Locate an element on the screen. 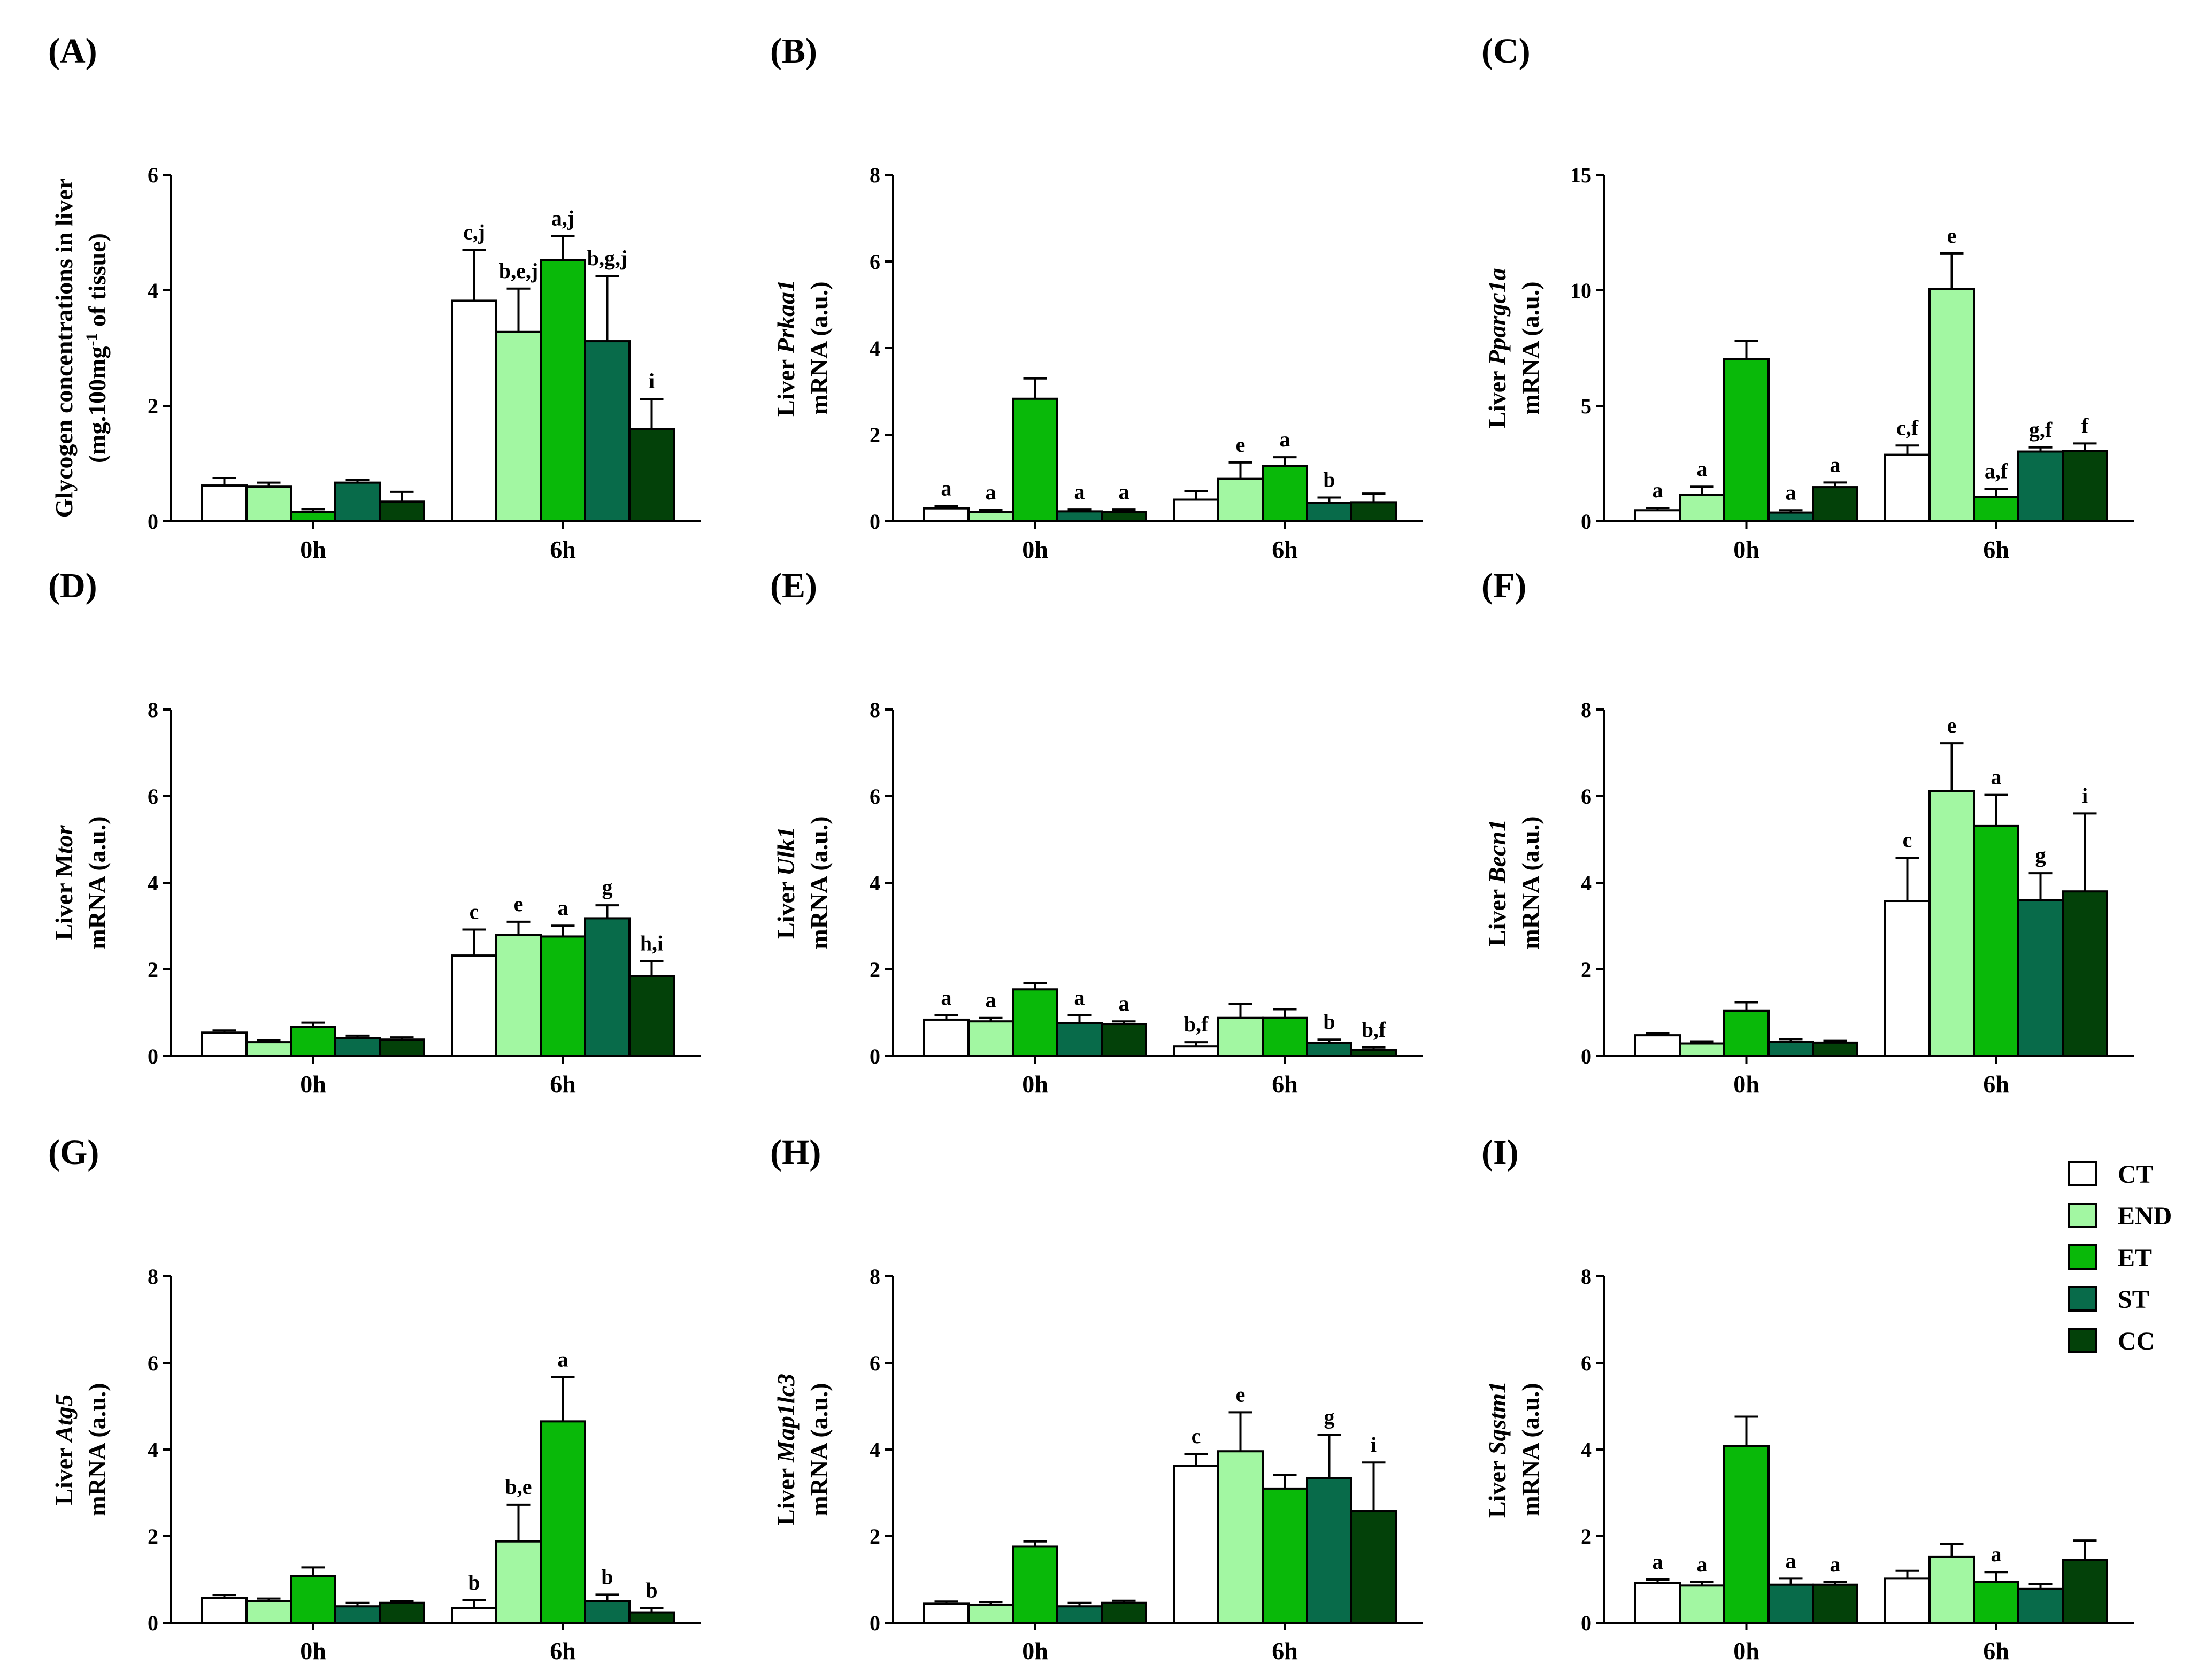 The width and height of the screenshot is (2198, 1680). significance-label: a,f is located at coordinates (1997, 471).